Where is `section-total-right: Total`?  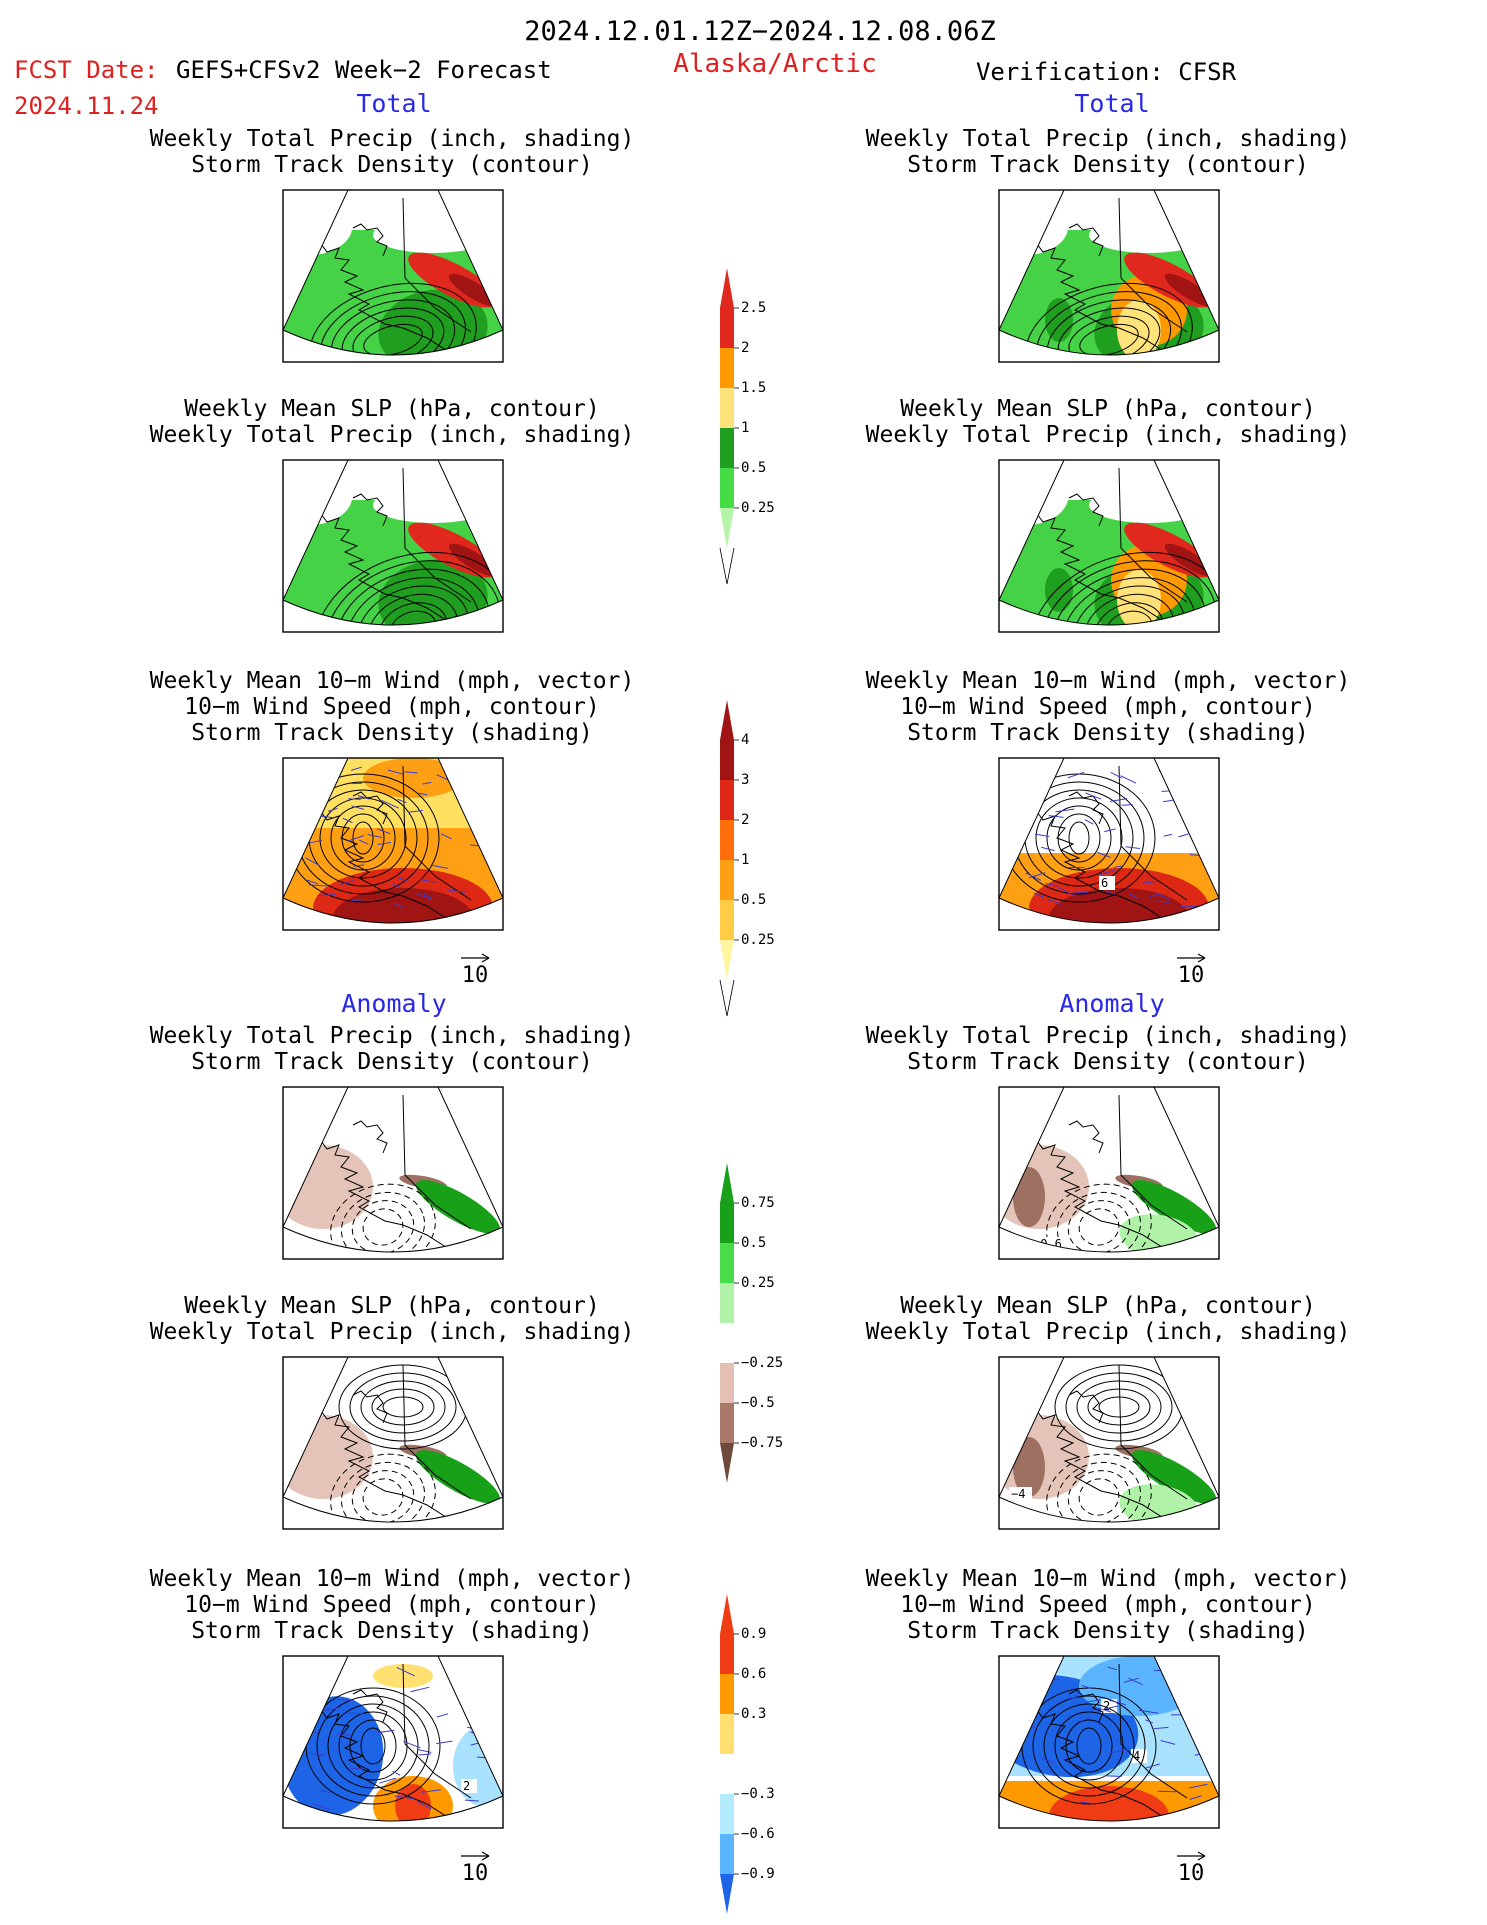
section-total-right: Total is located at coordinates (1111, 103).